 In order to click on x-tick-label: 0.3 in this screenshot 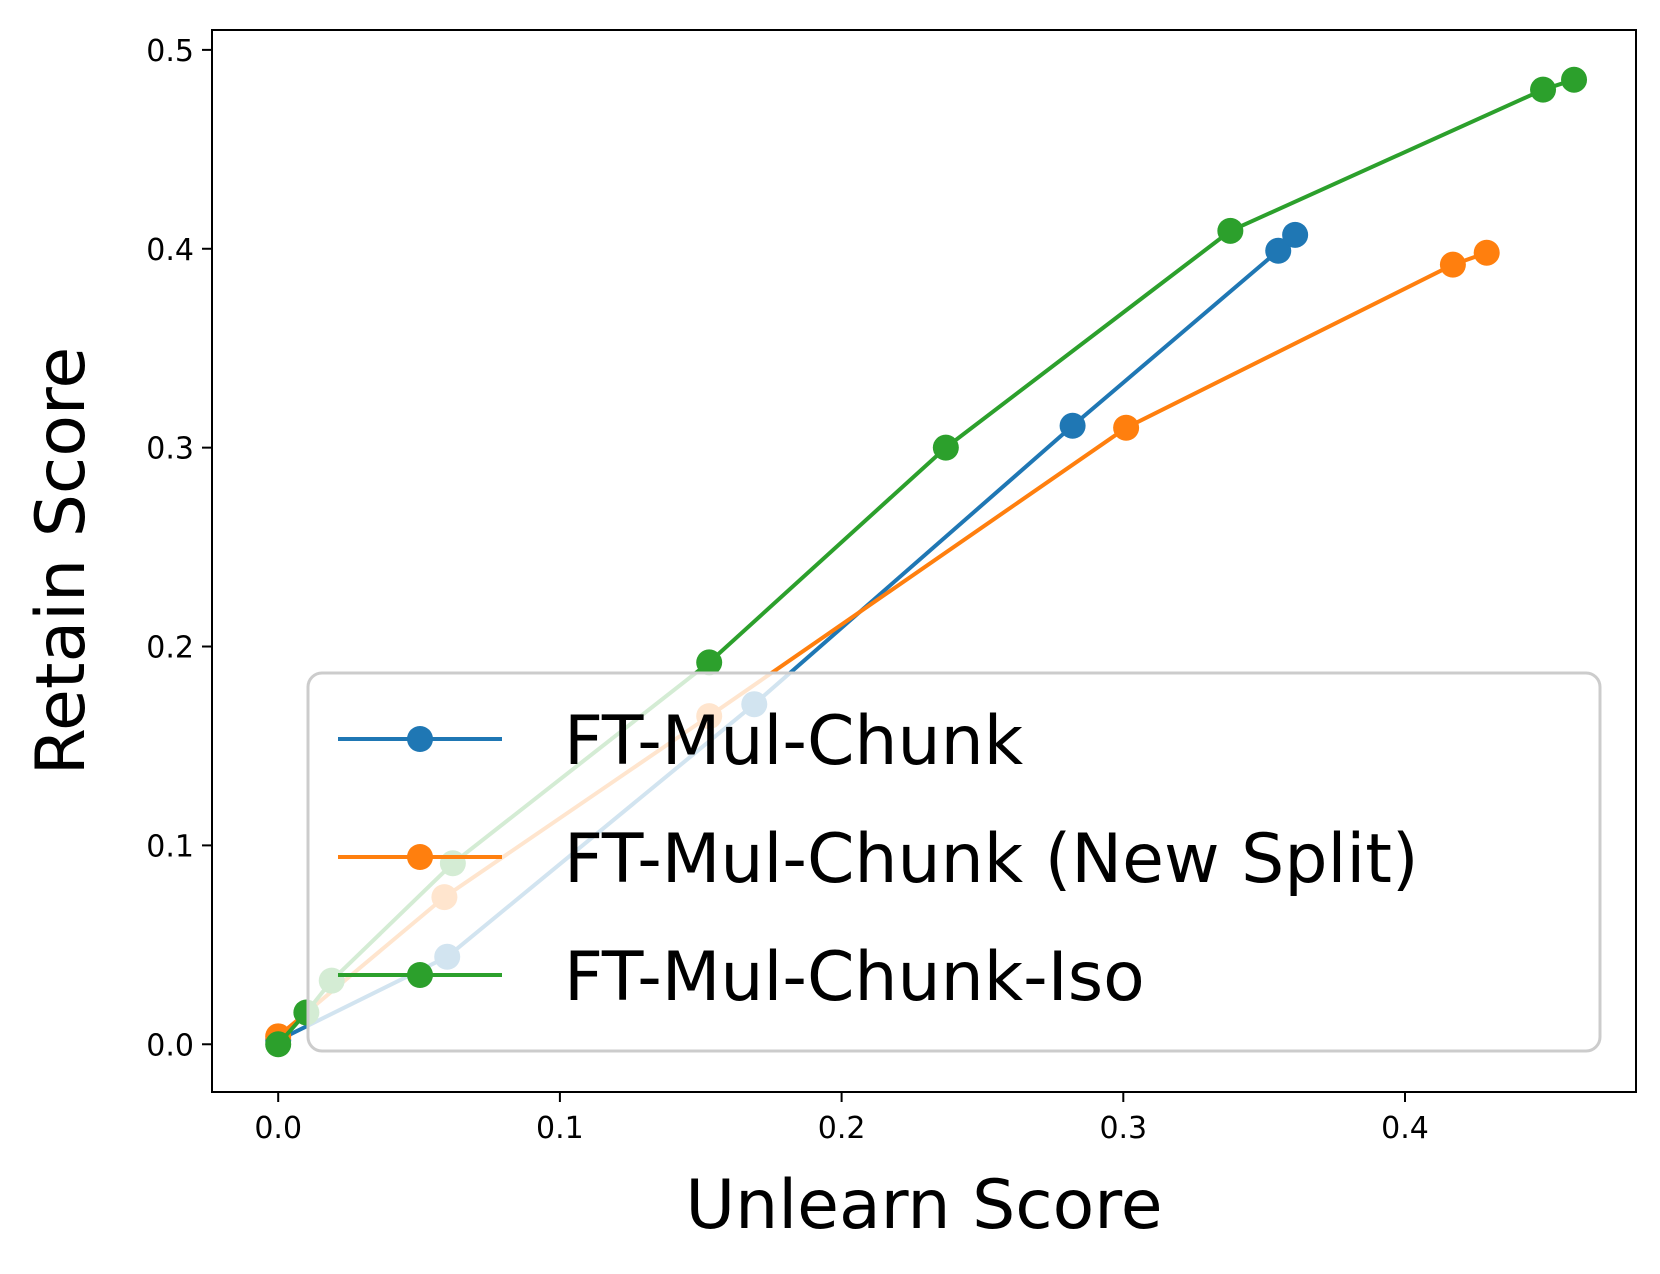, I will do `click(1123, 1128)`.